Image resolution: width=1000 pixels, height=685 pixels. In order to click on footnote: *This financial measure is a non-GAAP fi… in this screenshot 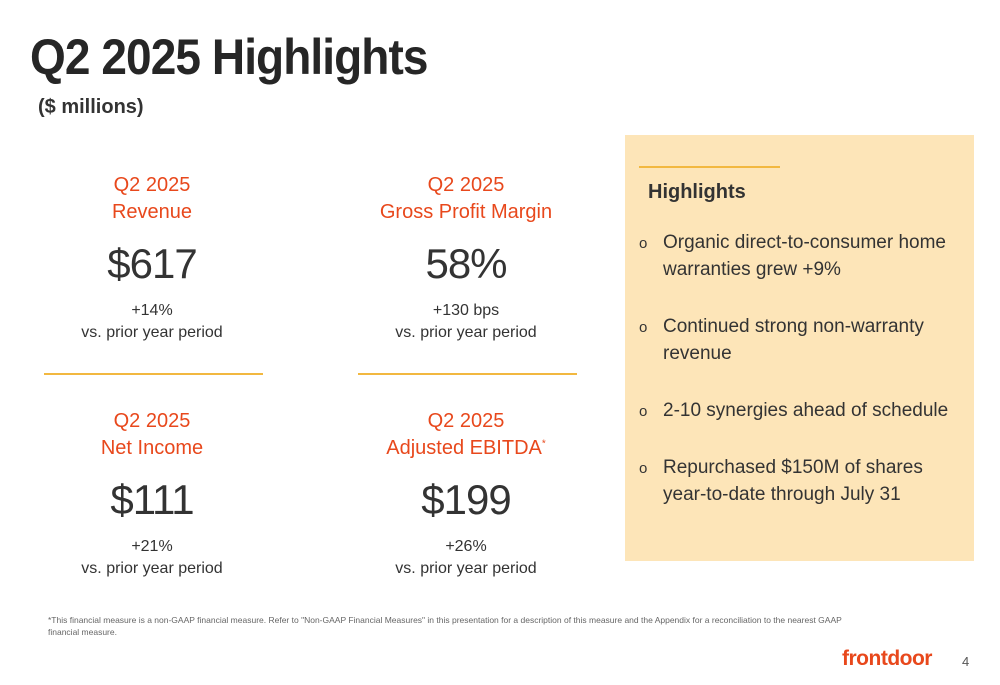, I will do `click(445, 626)`.